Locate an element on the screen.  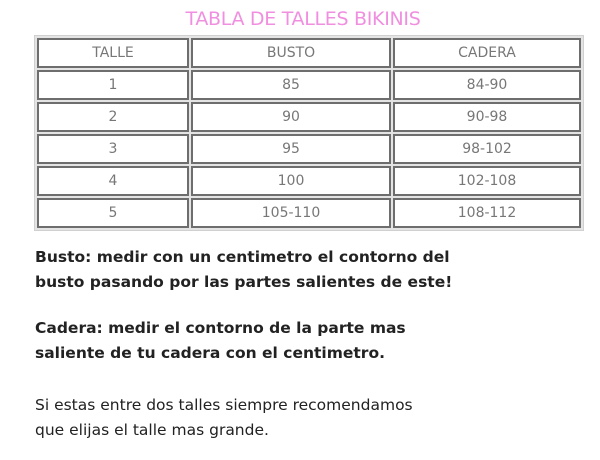
table-cell: 3 is located at coordinates (113, 149).